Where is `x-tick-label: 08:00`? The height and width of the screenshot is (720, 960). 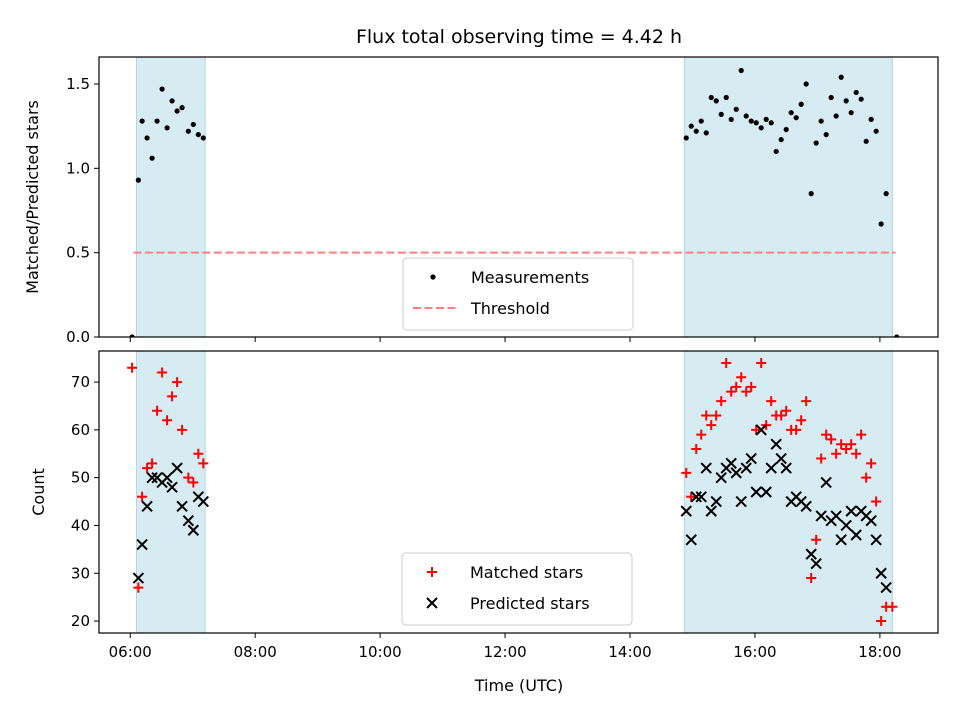 x-tick-label: 08:00 is located at coordinates (255, 652).